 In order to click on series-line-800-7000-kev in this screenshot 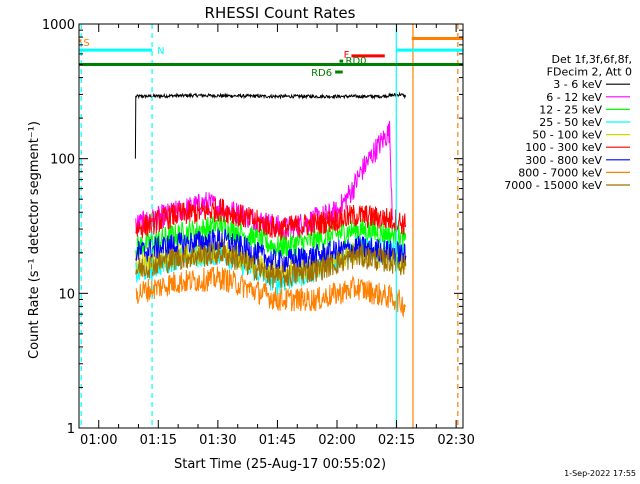, I will do `click(271, 292)`.